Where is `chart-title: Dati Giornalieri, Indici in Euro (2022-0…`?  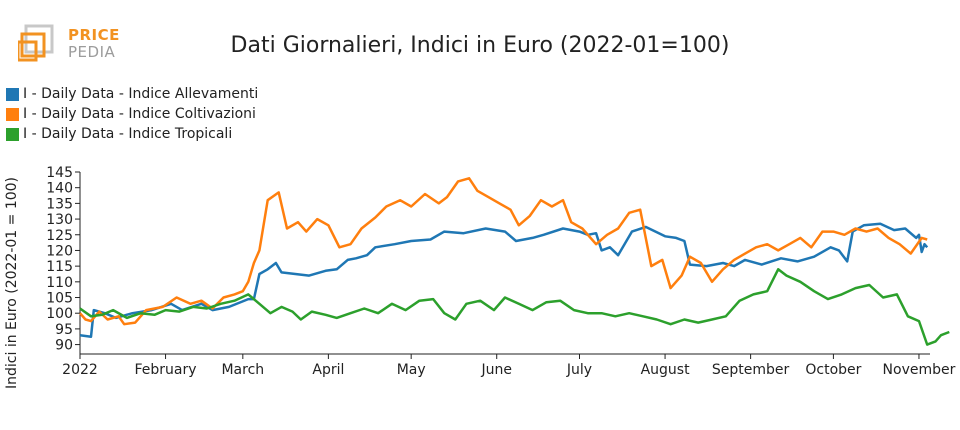
chart-title: Dati Giornalieri, Indici in Euro (2022-0… is located at coordinates (480, 45).